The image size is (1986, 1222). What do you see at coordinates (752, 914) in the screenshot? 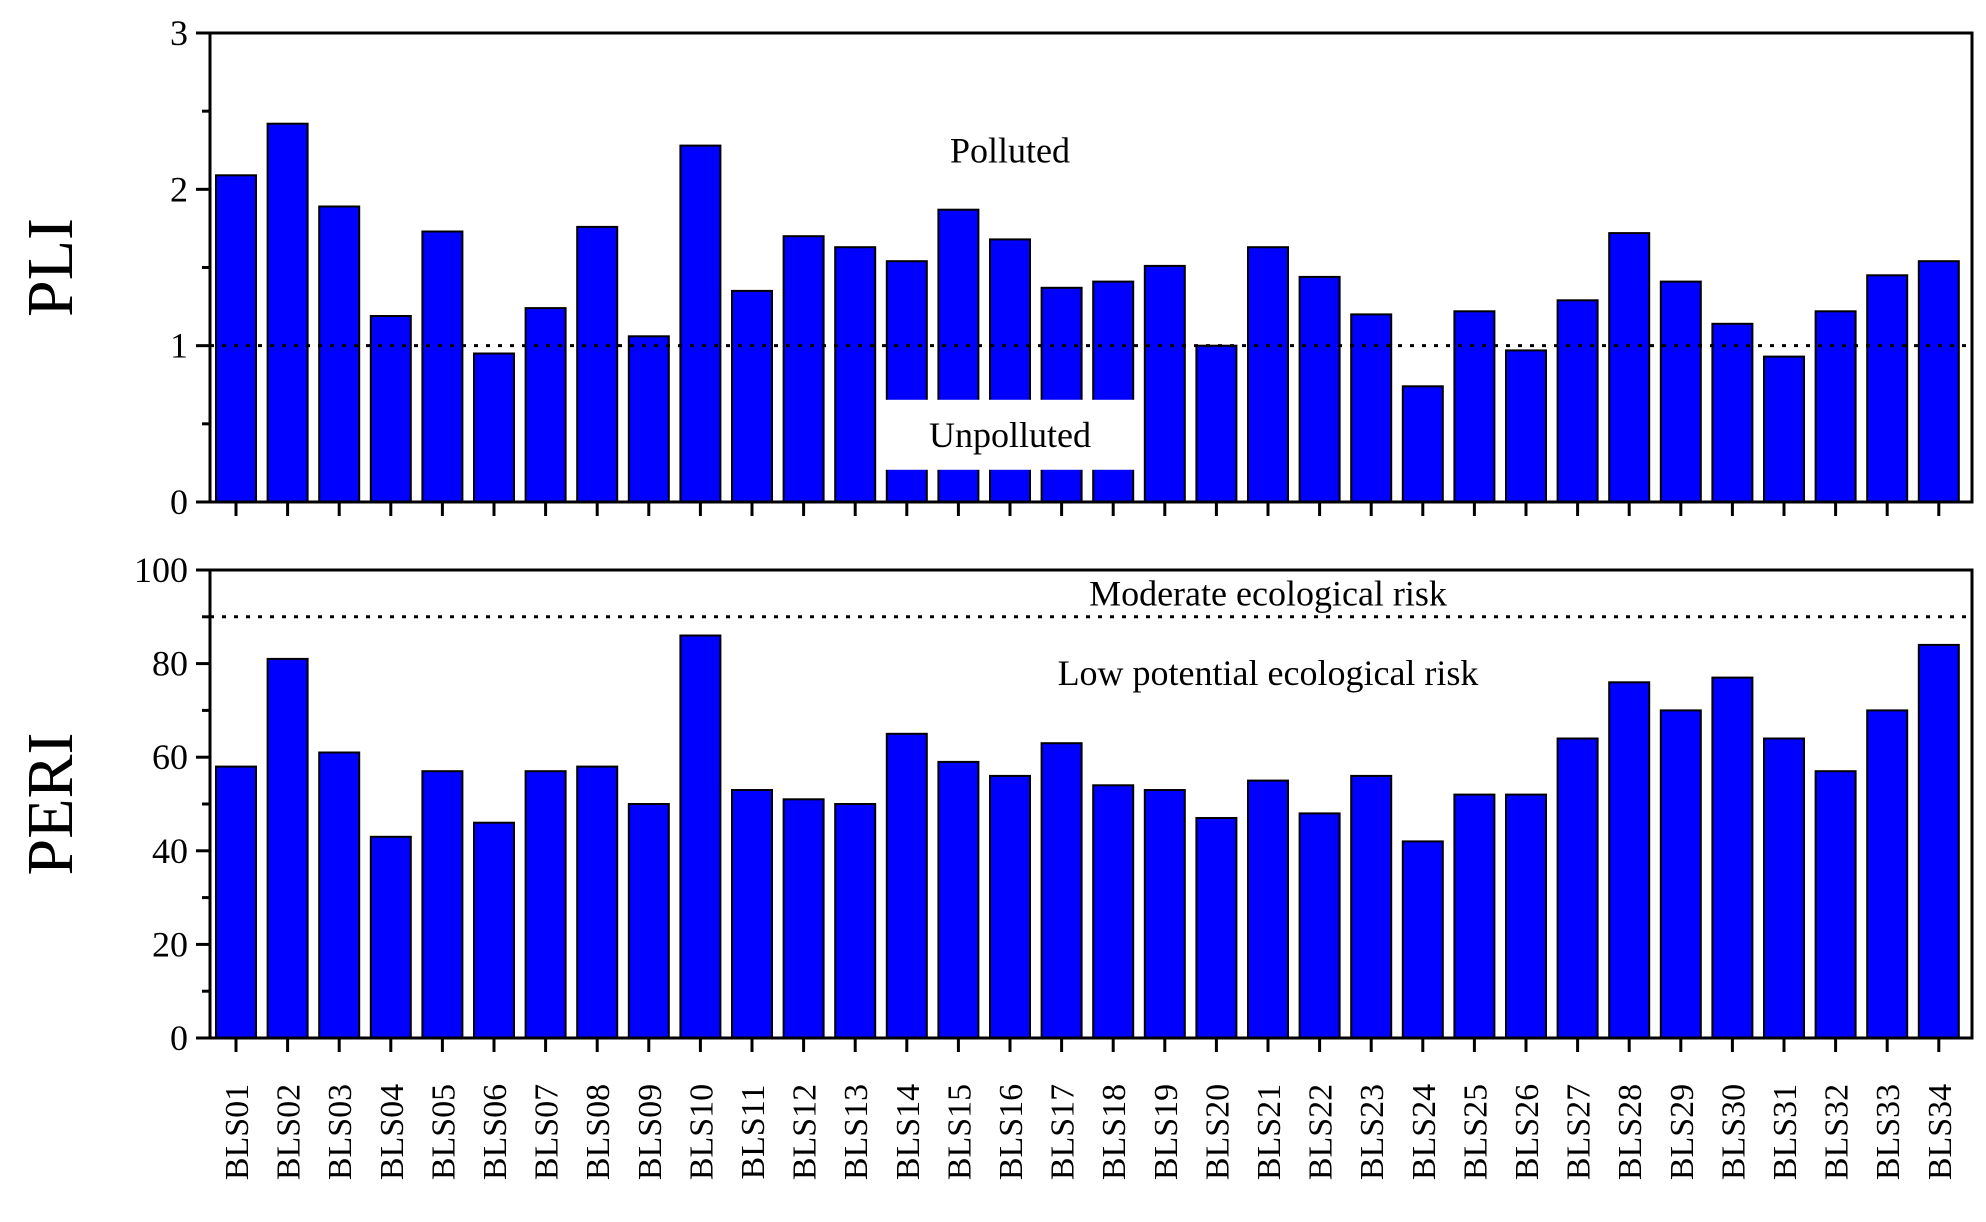
I see `peri-bar-bls11` at bounding box center [752, 914].